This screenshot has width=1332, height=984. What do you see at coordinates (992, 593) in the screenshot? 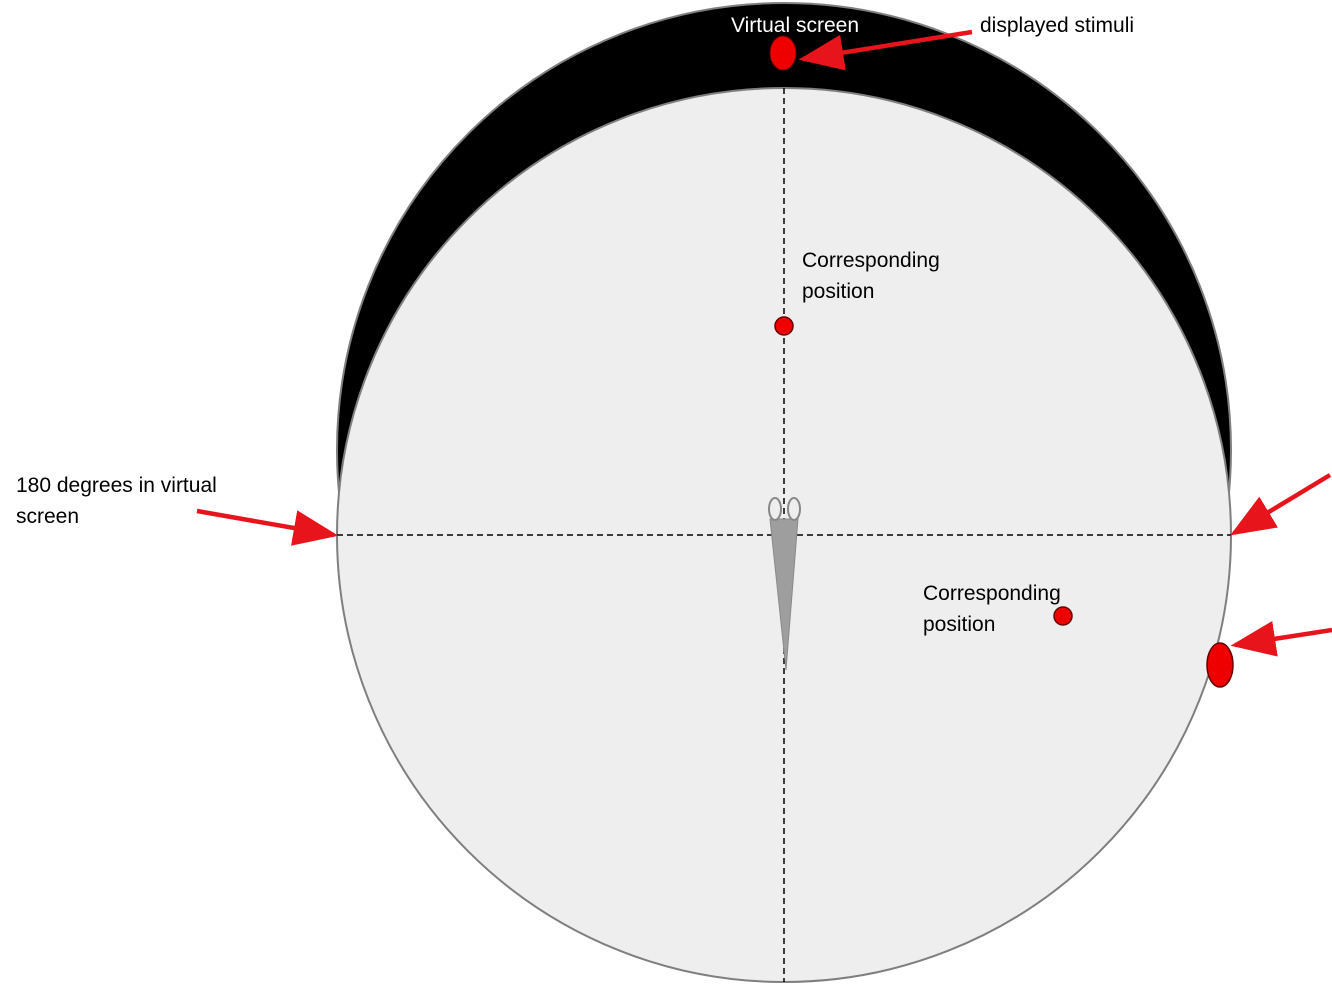
I see `corresponding-position-label-right-line1: Corresponding` at bounding box center [992, 593].